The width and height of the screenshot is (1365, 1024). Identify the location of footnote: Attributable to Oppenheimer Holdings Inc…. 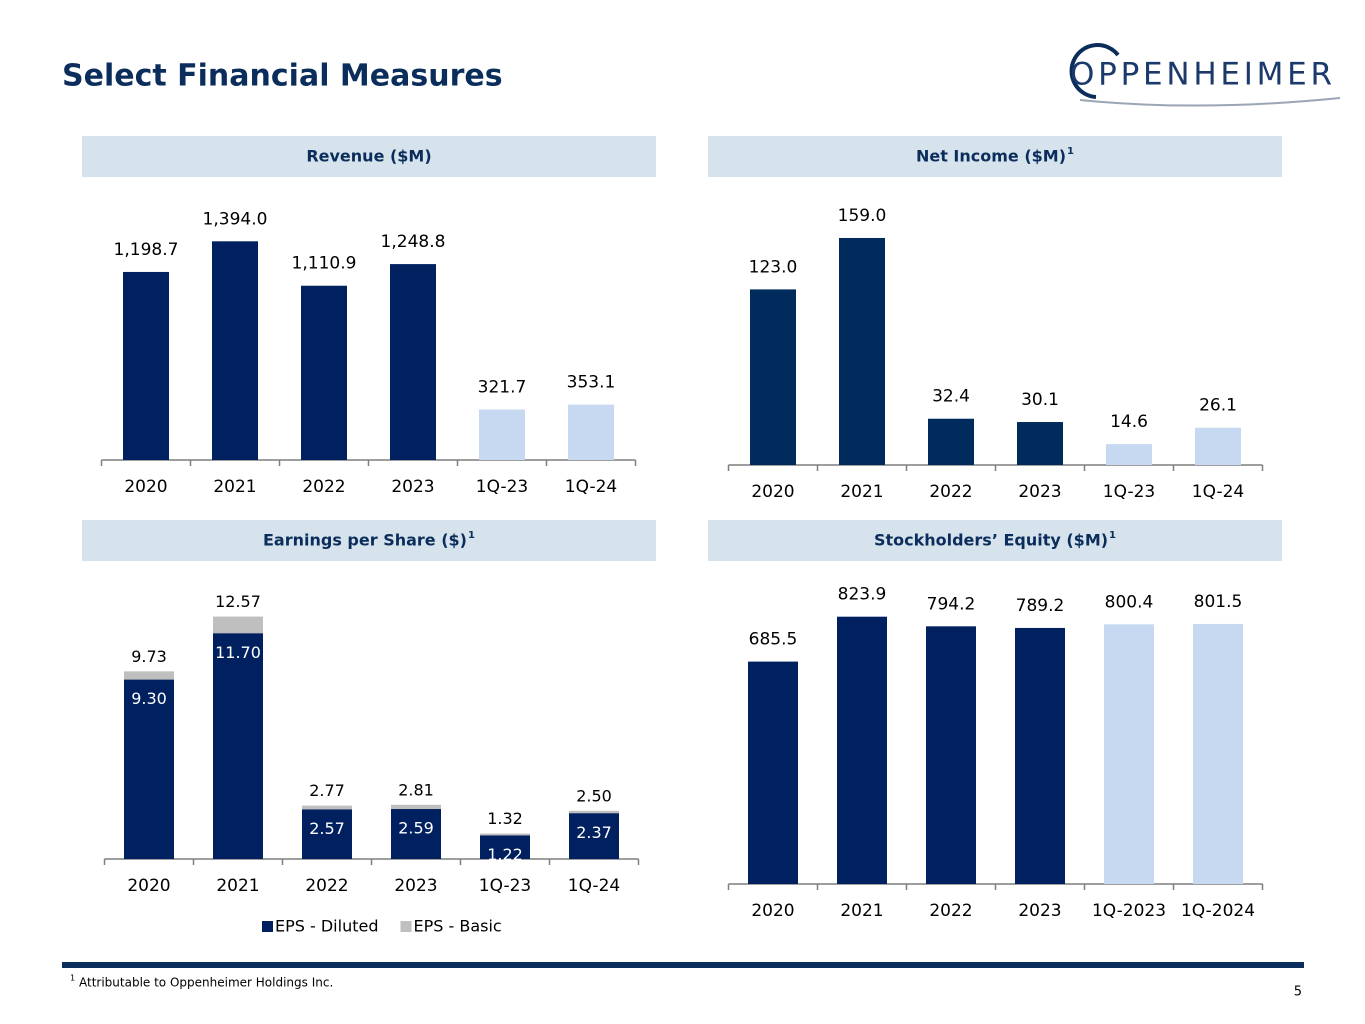
(206, 983).